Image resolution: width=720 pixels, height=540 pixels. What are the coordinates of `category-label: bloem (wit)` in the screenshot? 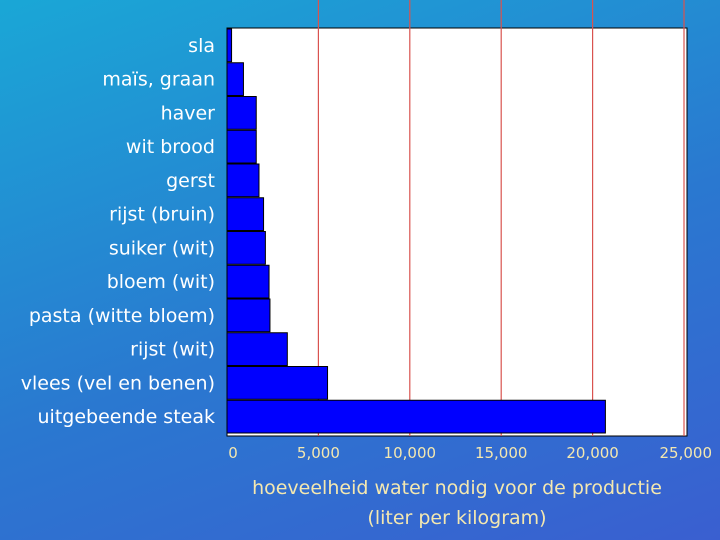 It's located at (161, 282).